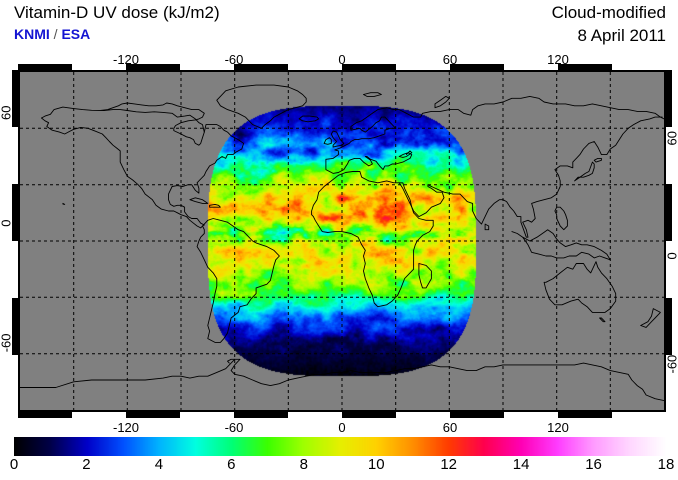  What do you see at coordinates (126, 59) in the screenshot?
I see `lon-tick-top--120: -120` at bounding box center [126, 59].